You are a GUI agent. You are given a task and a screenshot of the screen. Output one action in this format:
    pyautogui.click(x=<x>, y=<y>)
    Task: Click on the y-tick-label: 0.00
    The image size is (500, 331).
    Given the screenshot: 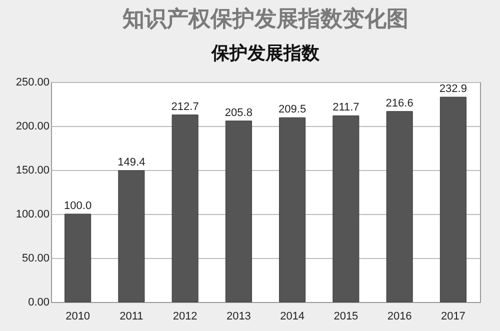 What is the action you would take?
    pyautogui.click(x=39, y=302)
    